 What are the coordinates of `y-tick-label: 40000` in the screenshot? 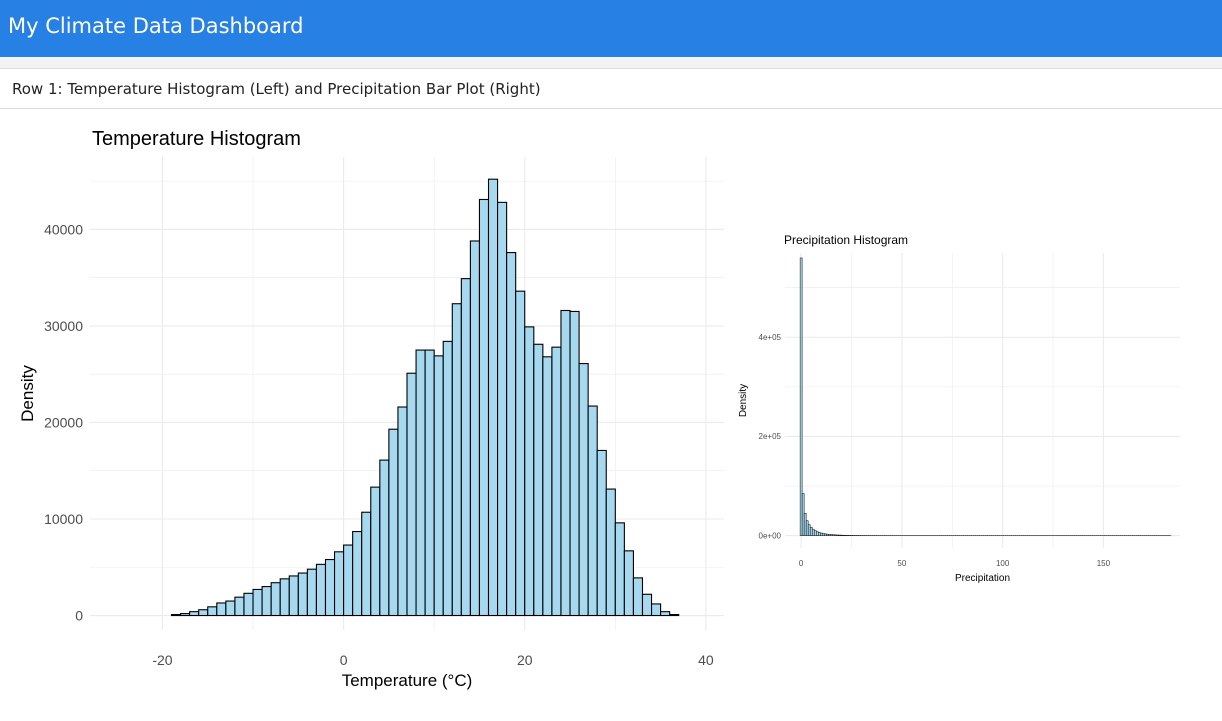 It's located at (63, 229).